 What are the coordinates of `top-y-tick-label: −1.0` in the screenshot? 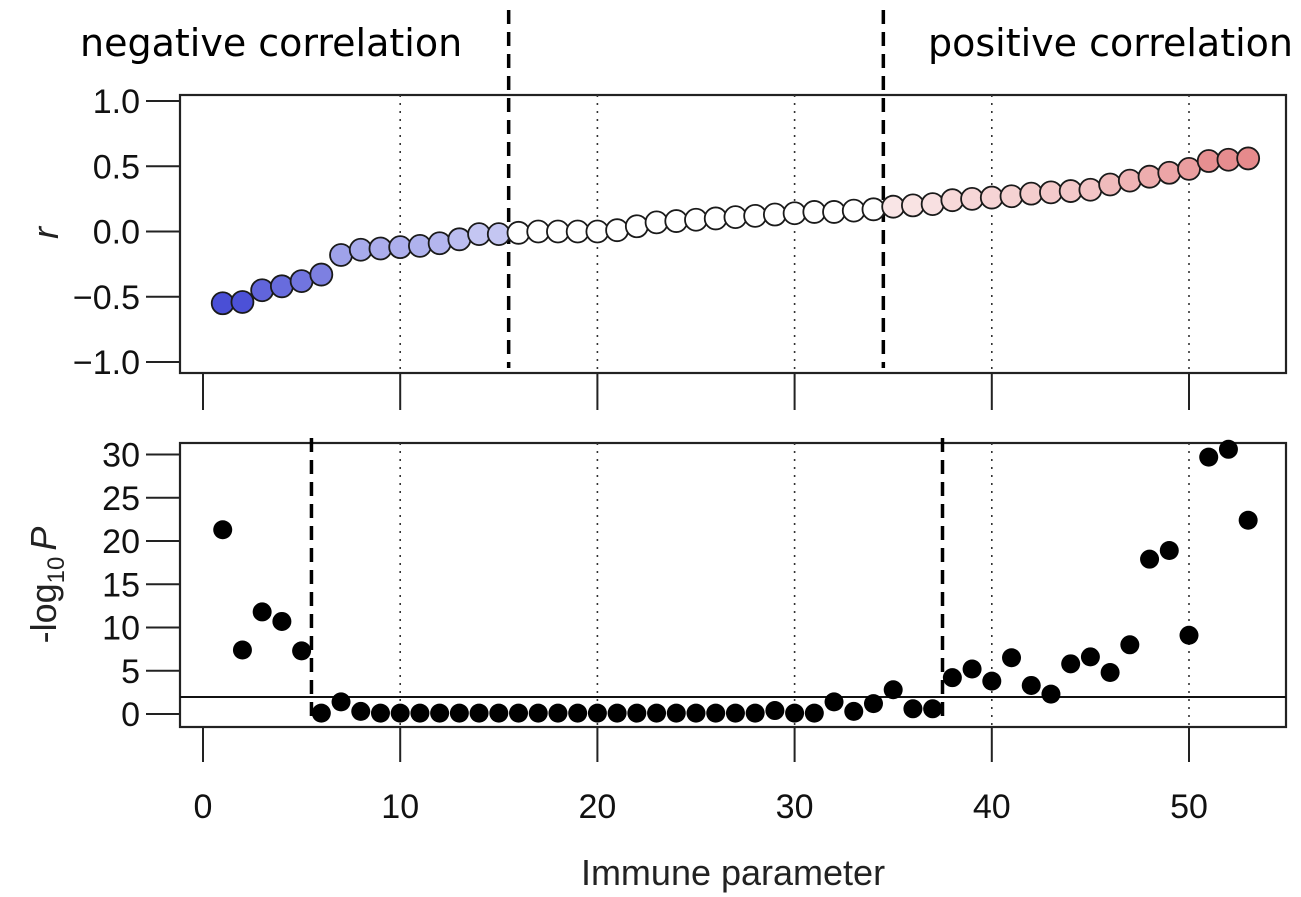 It's located at (106, 363).